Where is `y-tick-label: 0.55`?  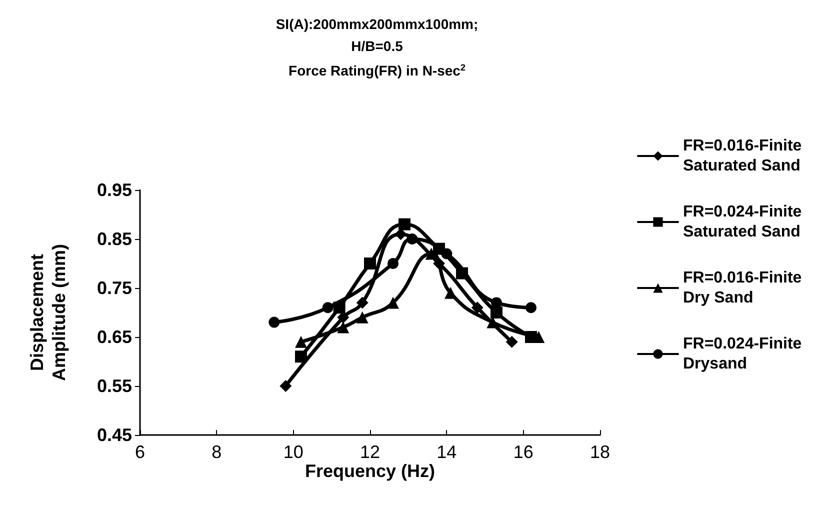
y-tick-label: 0.55 is located at coordinates (114, 386).